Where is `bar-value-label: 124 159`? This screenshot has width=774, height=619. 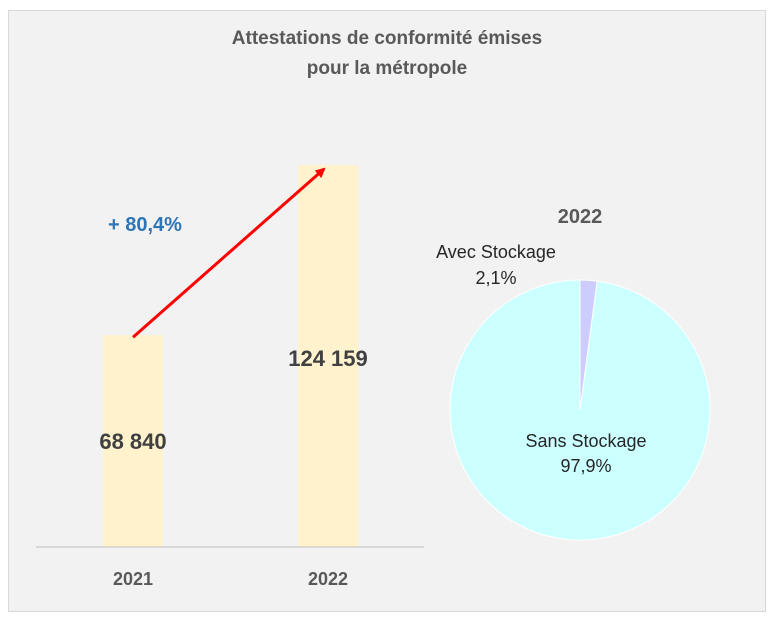
bar-value-label: 124 159 is located at coordinates (328, 358).